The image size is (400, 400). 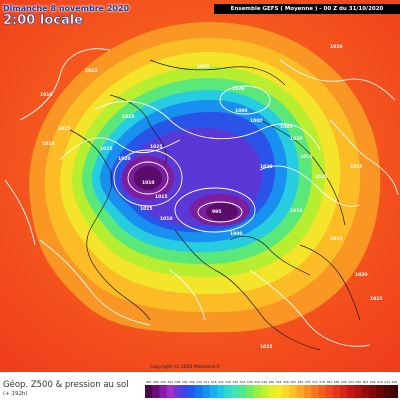 I want to click on legend-tick-label: 610, so click(x=380, y=382).